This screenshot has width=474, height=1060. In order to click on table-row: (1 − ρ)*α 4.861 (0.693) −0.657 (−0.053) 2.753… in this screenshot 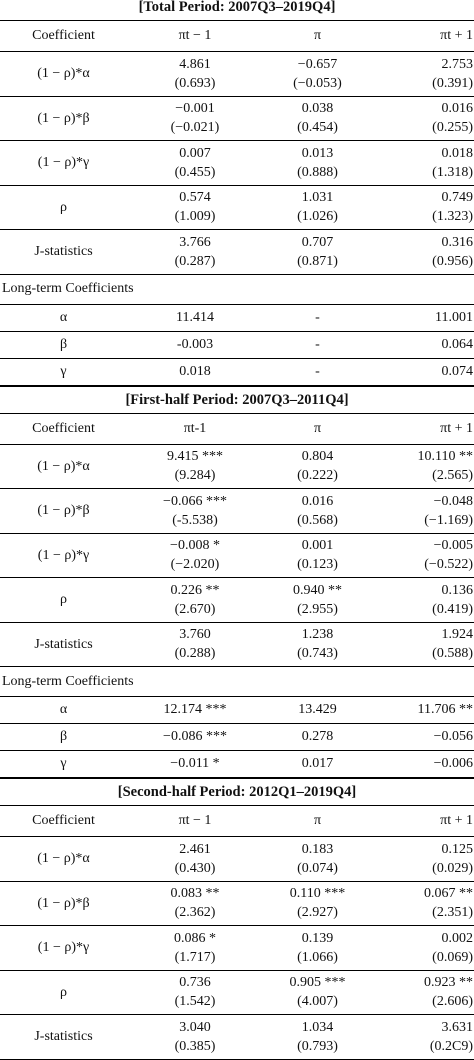, I will do `click(237, 74)`.